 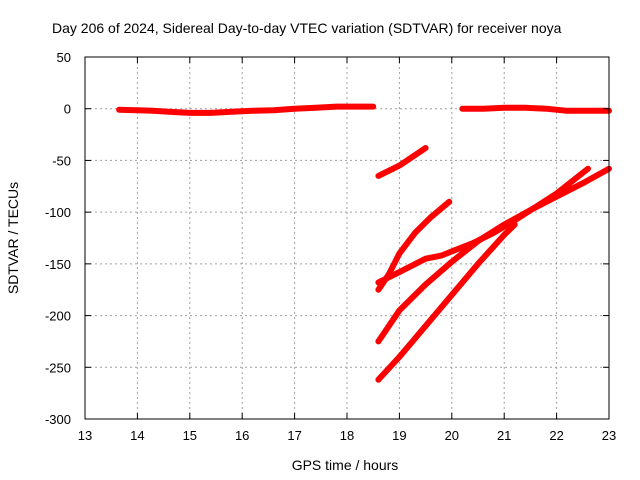 What do you see at coordinates (61, 160) in the screenshot?
I see `y-tick-label: -50` at bounding box center [61, 160].